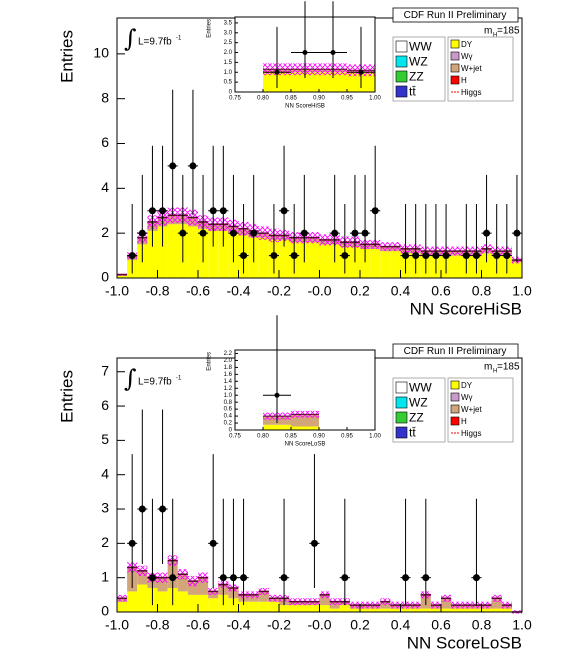 This screenshot has height=667, width=567. What do you see at coordinates (508, 367) in the screenshot?
I see `mass-value: =185` at bounding box center [508, 367].